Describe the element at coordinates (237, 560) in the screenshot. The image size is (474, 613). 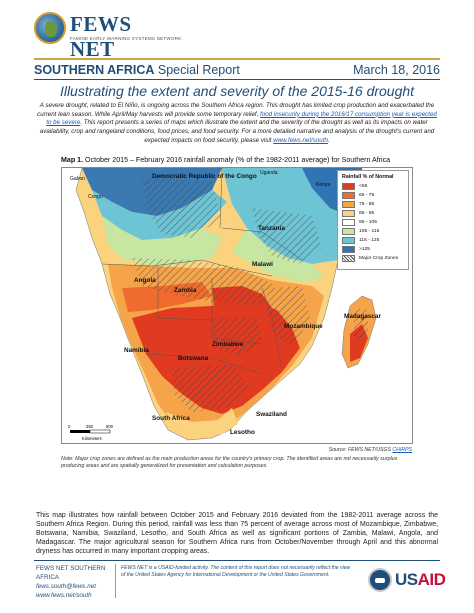
I see `footer-rule` at that location.